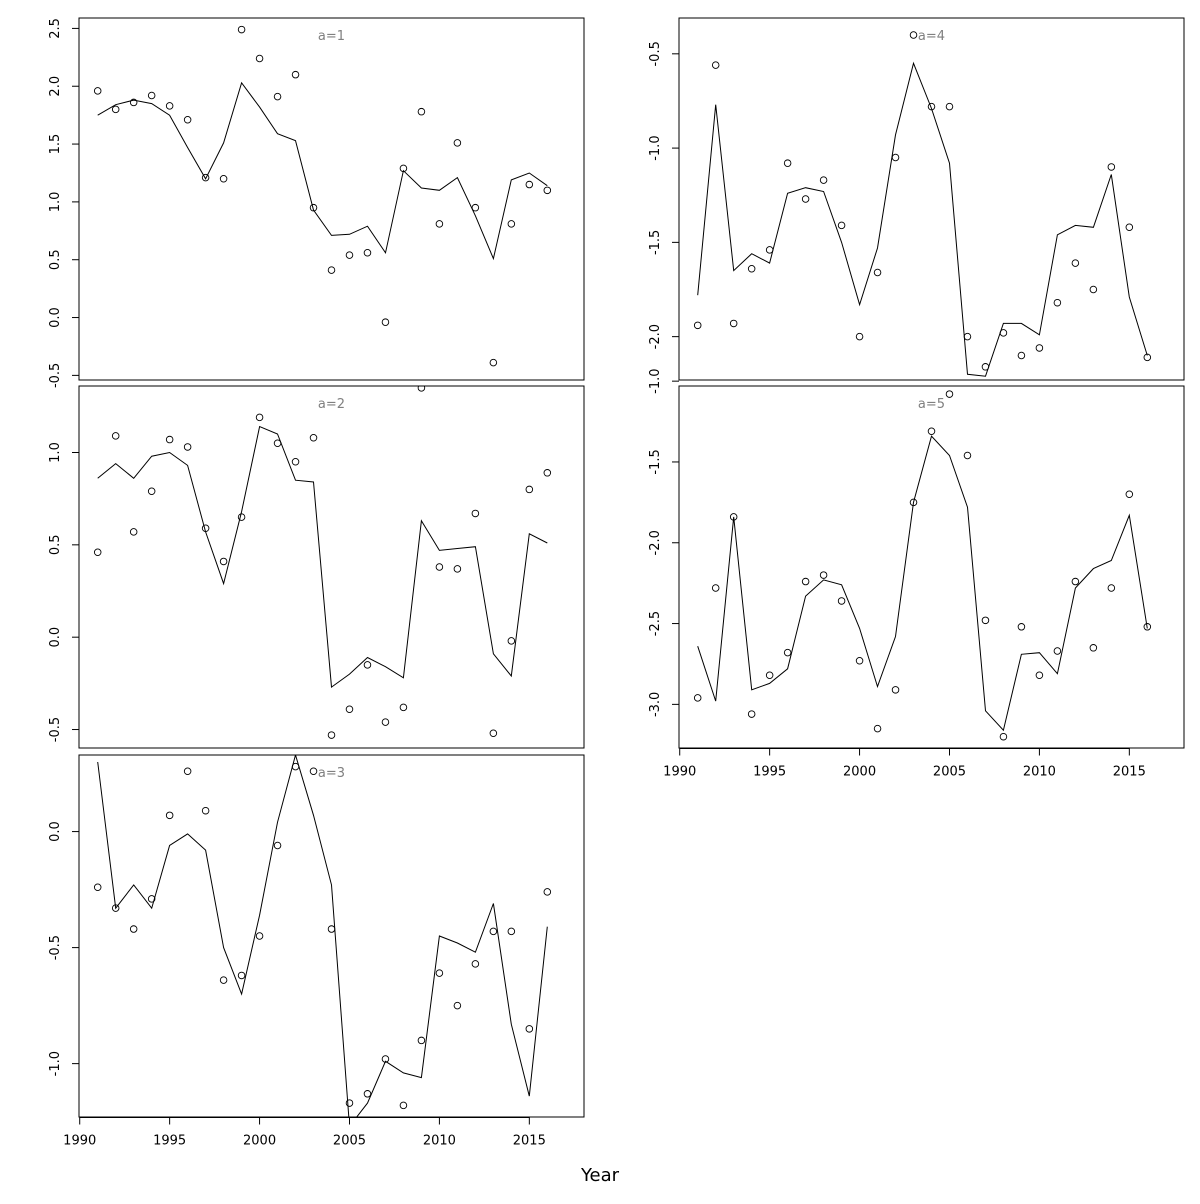  I want to click on panel-label: a=1, so click(331, 36).